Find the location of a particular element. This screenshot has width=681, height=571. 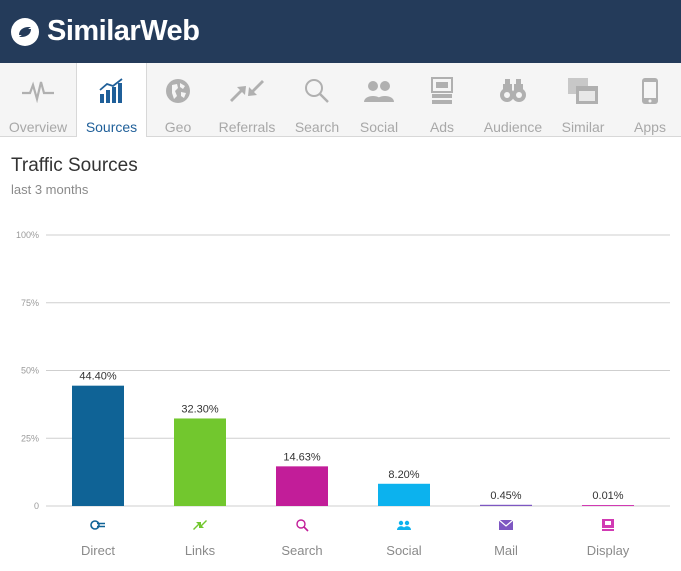

binoculars-icon is located at coordinates (513, 91).